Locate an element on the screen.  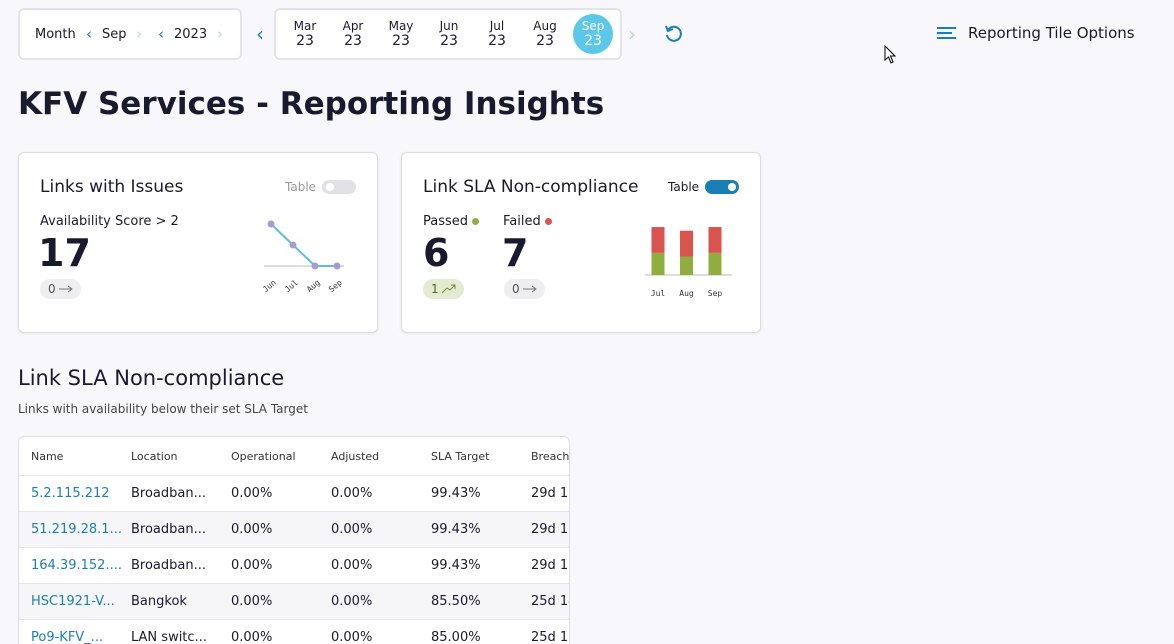
month-option: Jun 23 is located at coordinates (449, 34).